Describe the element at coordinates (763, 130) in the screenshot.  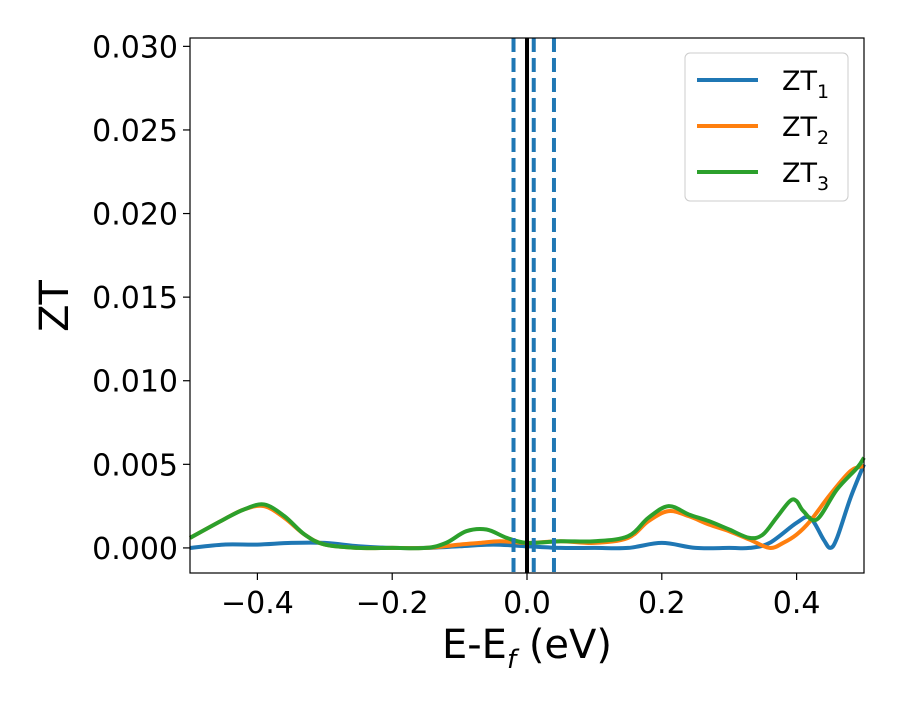
I see `legend-entries: ZT1 ZT2 ZT3` at that location.